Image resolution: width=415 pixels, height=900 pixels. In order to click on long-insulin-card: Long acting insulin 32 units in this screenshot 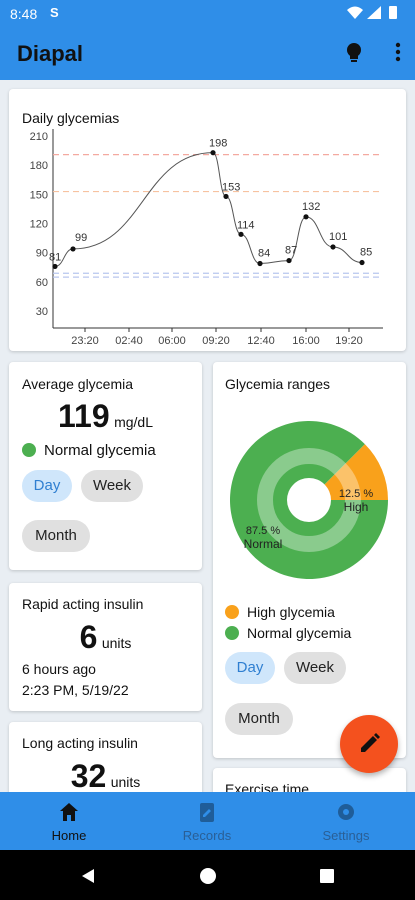, I will do `click(105, 757)`.